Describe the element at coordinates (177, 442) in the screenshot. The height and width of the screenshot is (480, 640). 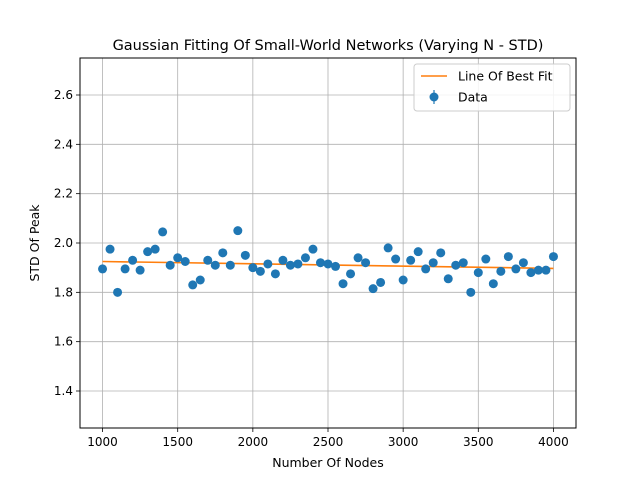
I see `x-tick-label: 1500` at that location.